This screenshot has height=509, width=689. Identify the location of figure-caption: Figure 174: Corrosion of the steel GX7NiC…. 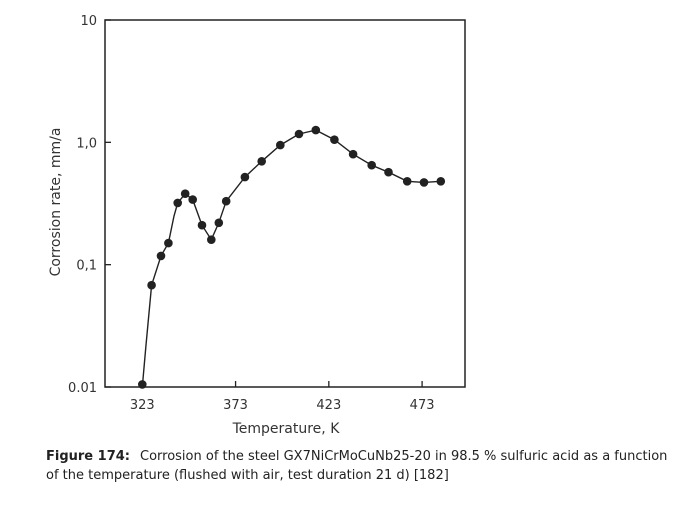
(362, 466).